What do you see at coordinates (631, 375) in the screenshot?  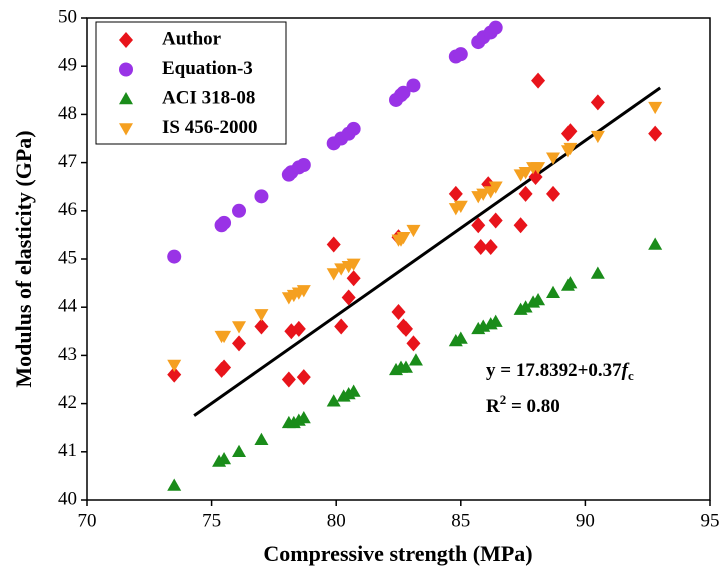 I see `equation-sub: c` at bounding box center [631, 375].